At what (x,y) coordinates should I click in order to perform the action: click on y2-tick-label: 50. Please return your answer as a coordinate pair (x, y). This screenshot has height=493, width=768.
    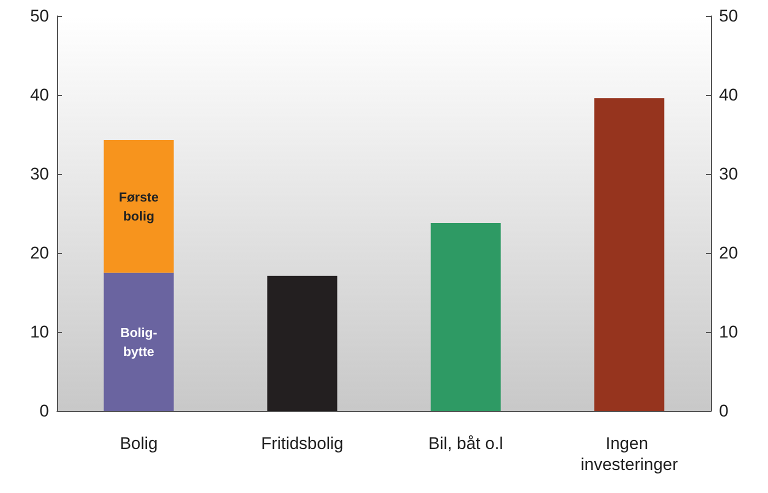
    Looking at the image, I should click on (728, 16).